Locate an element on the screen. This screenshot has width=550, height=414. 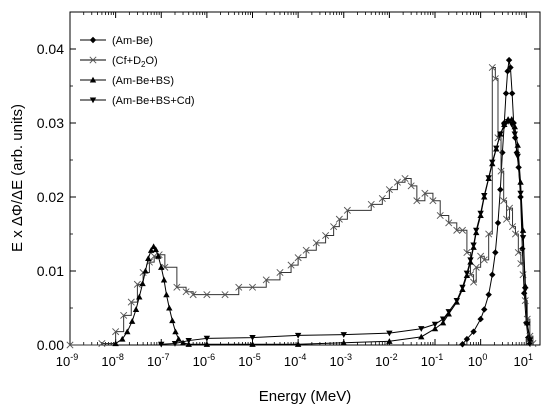
x-tick-label: 10⁻⁴ is located at coordinates (295, 360).